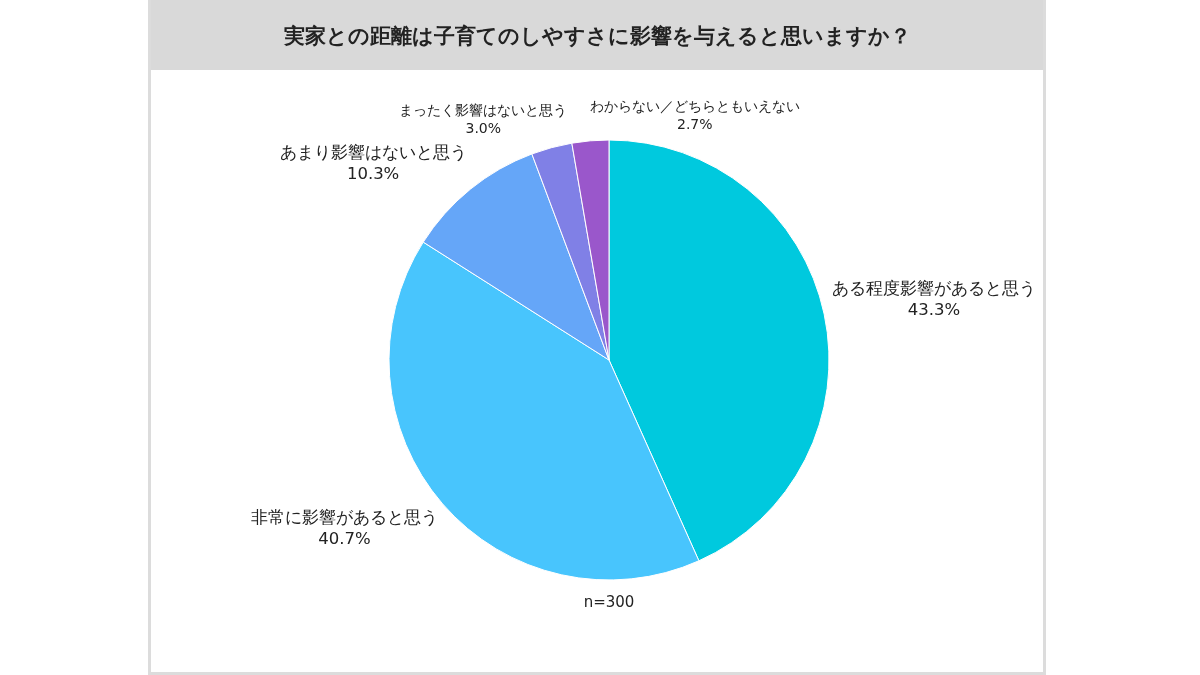  Describe the element at coordinates (596, 36) in the screenshot. I see `chart-title: 実家との距離は子育てのしやすさに影響を与えると思いますか？` at that location.